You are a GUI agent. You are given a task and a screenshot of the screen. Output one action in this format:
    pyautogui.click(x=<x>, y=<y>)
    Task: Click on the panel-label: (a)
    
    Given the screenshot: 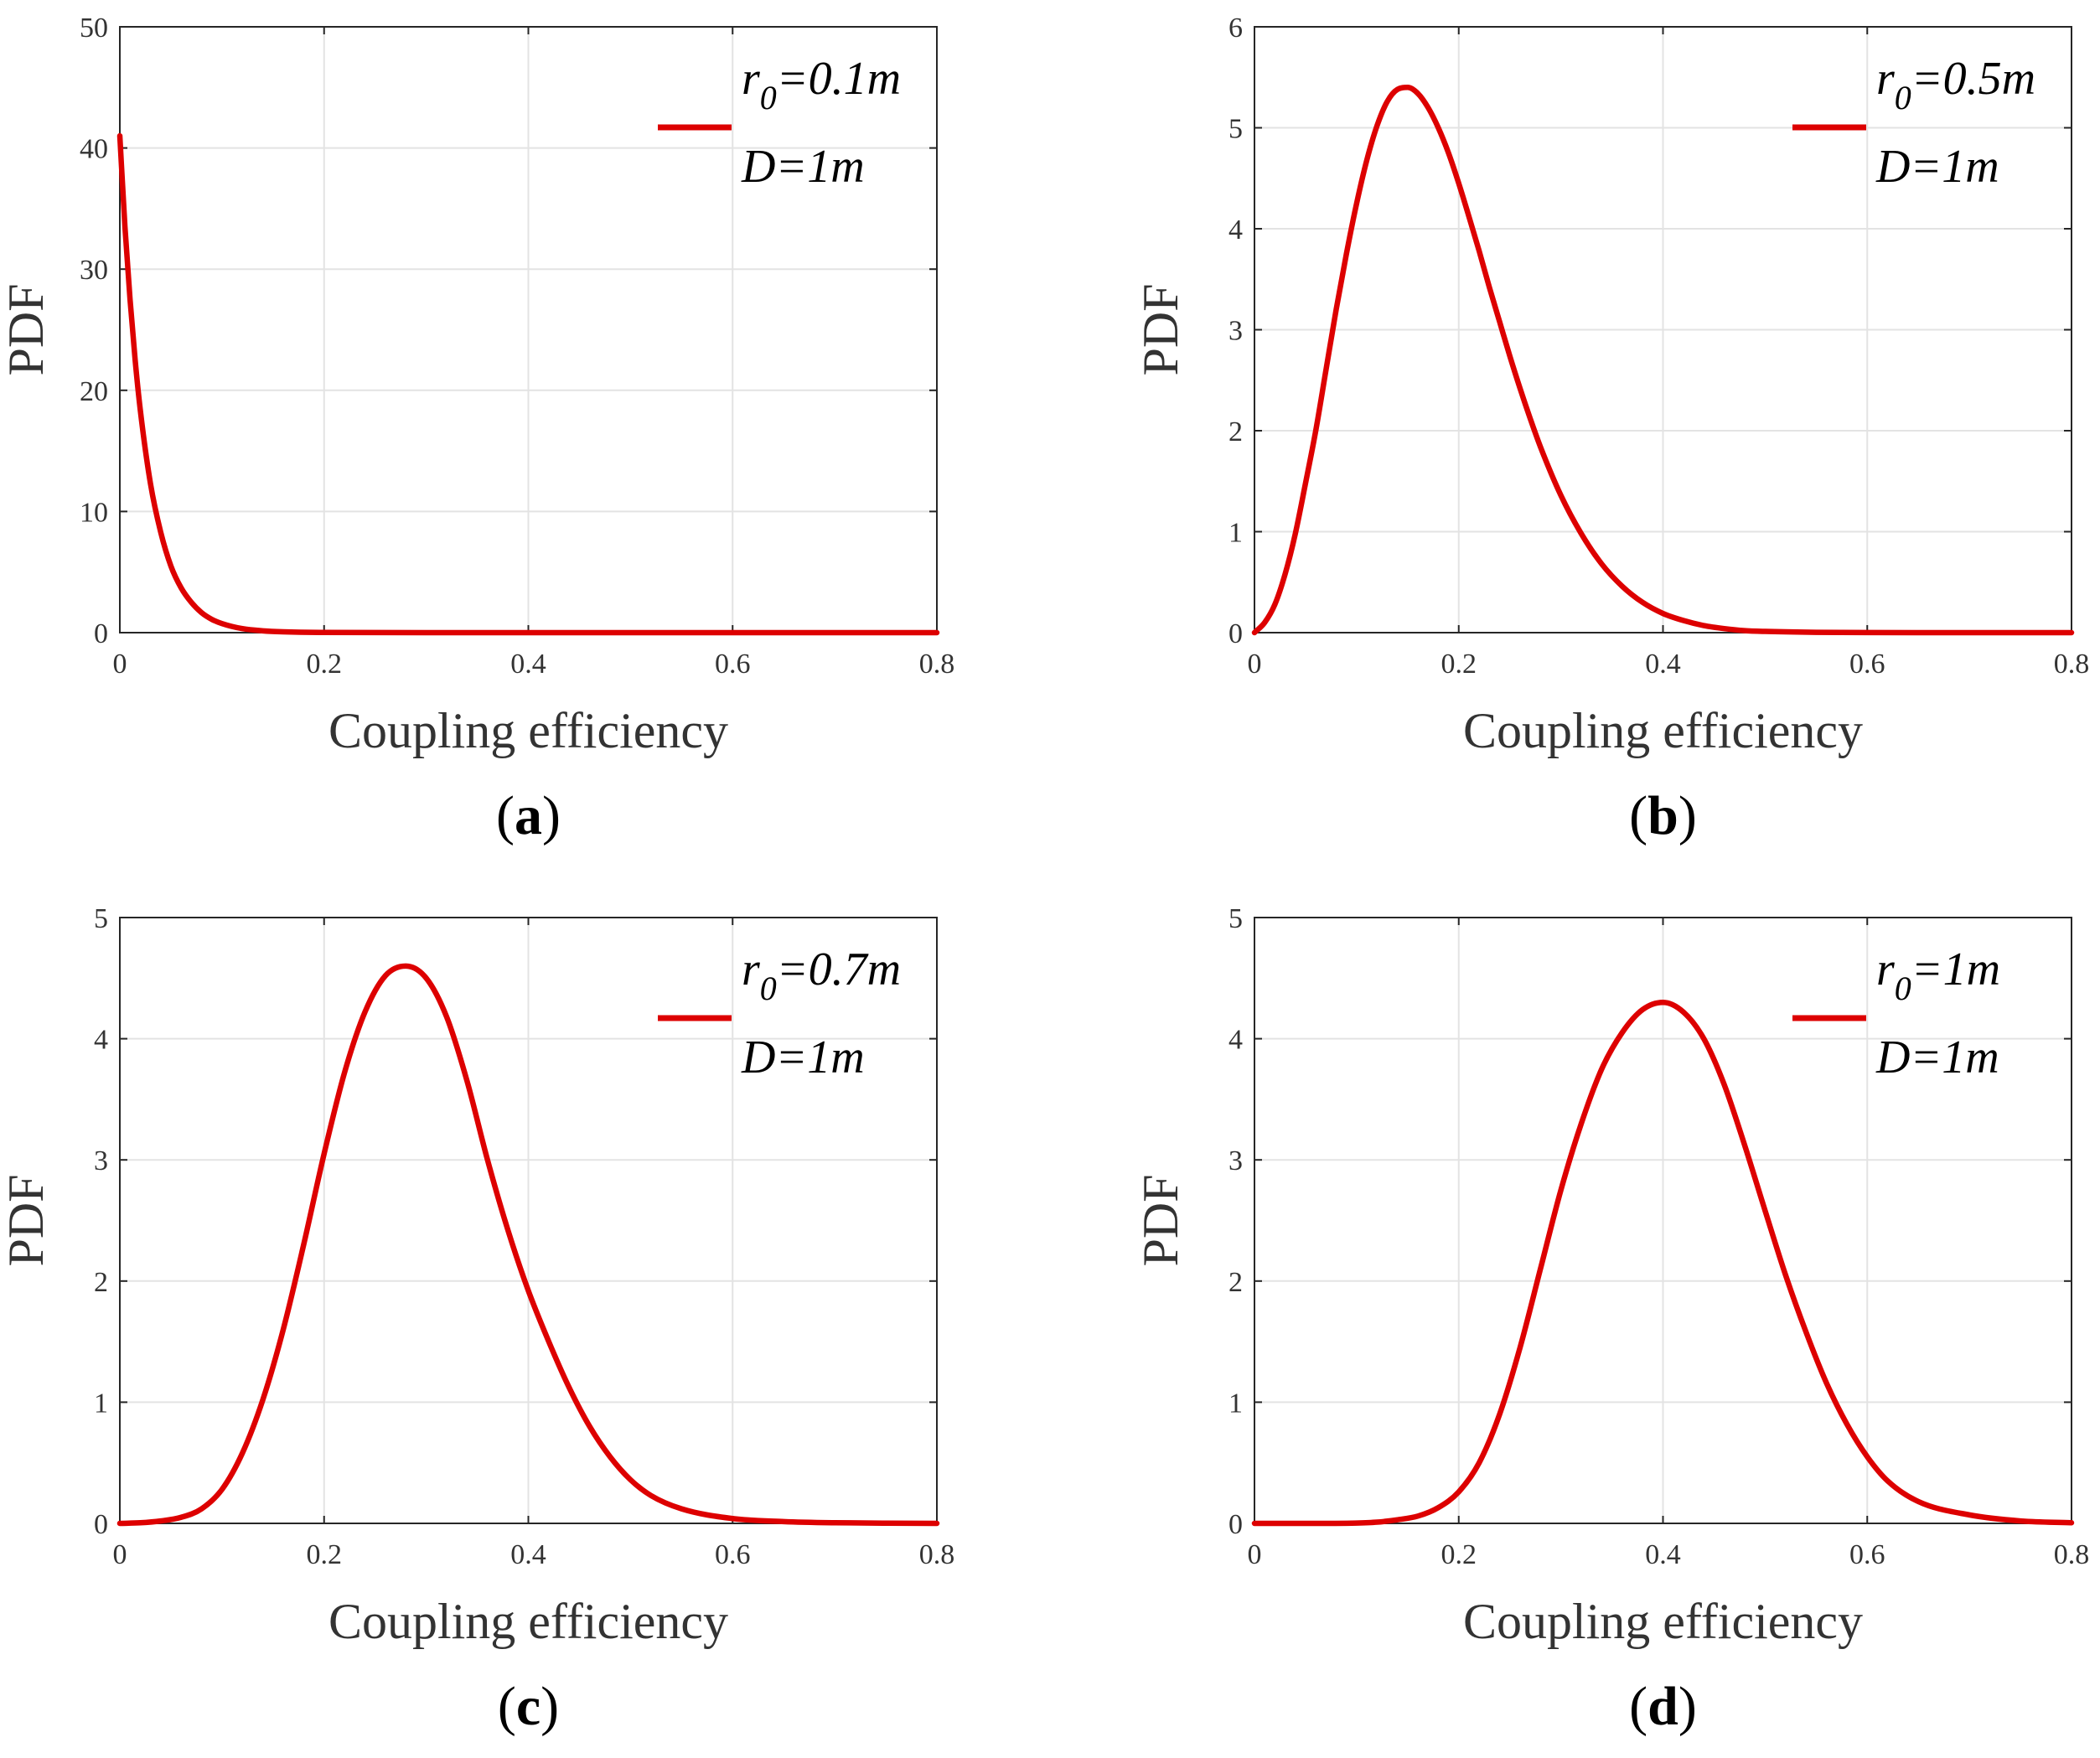 What is the action you would take?
    pyautogui.click(x=529, y=815)
    